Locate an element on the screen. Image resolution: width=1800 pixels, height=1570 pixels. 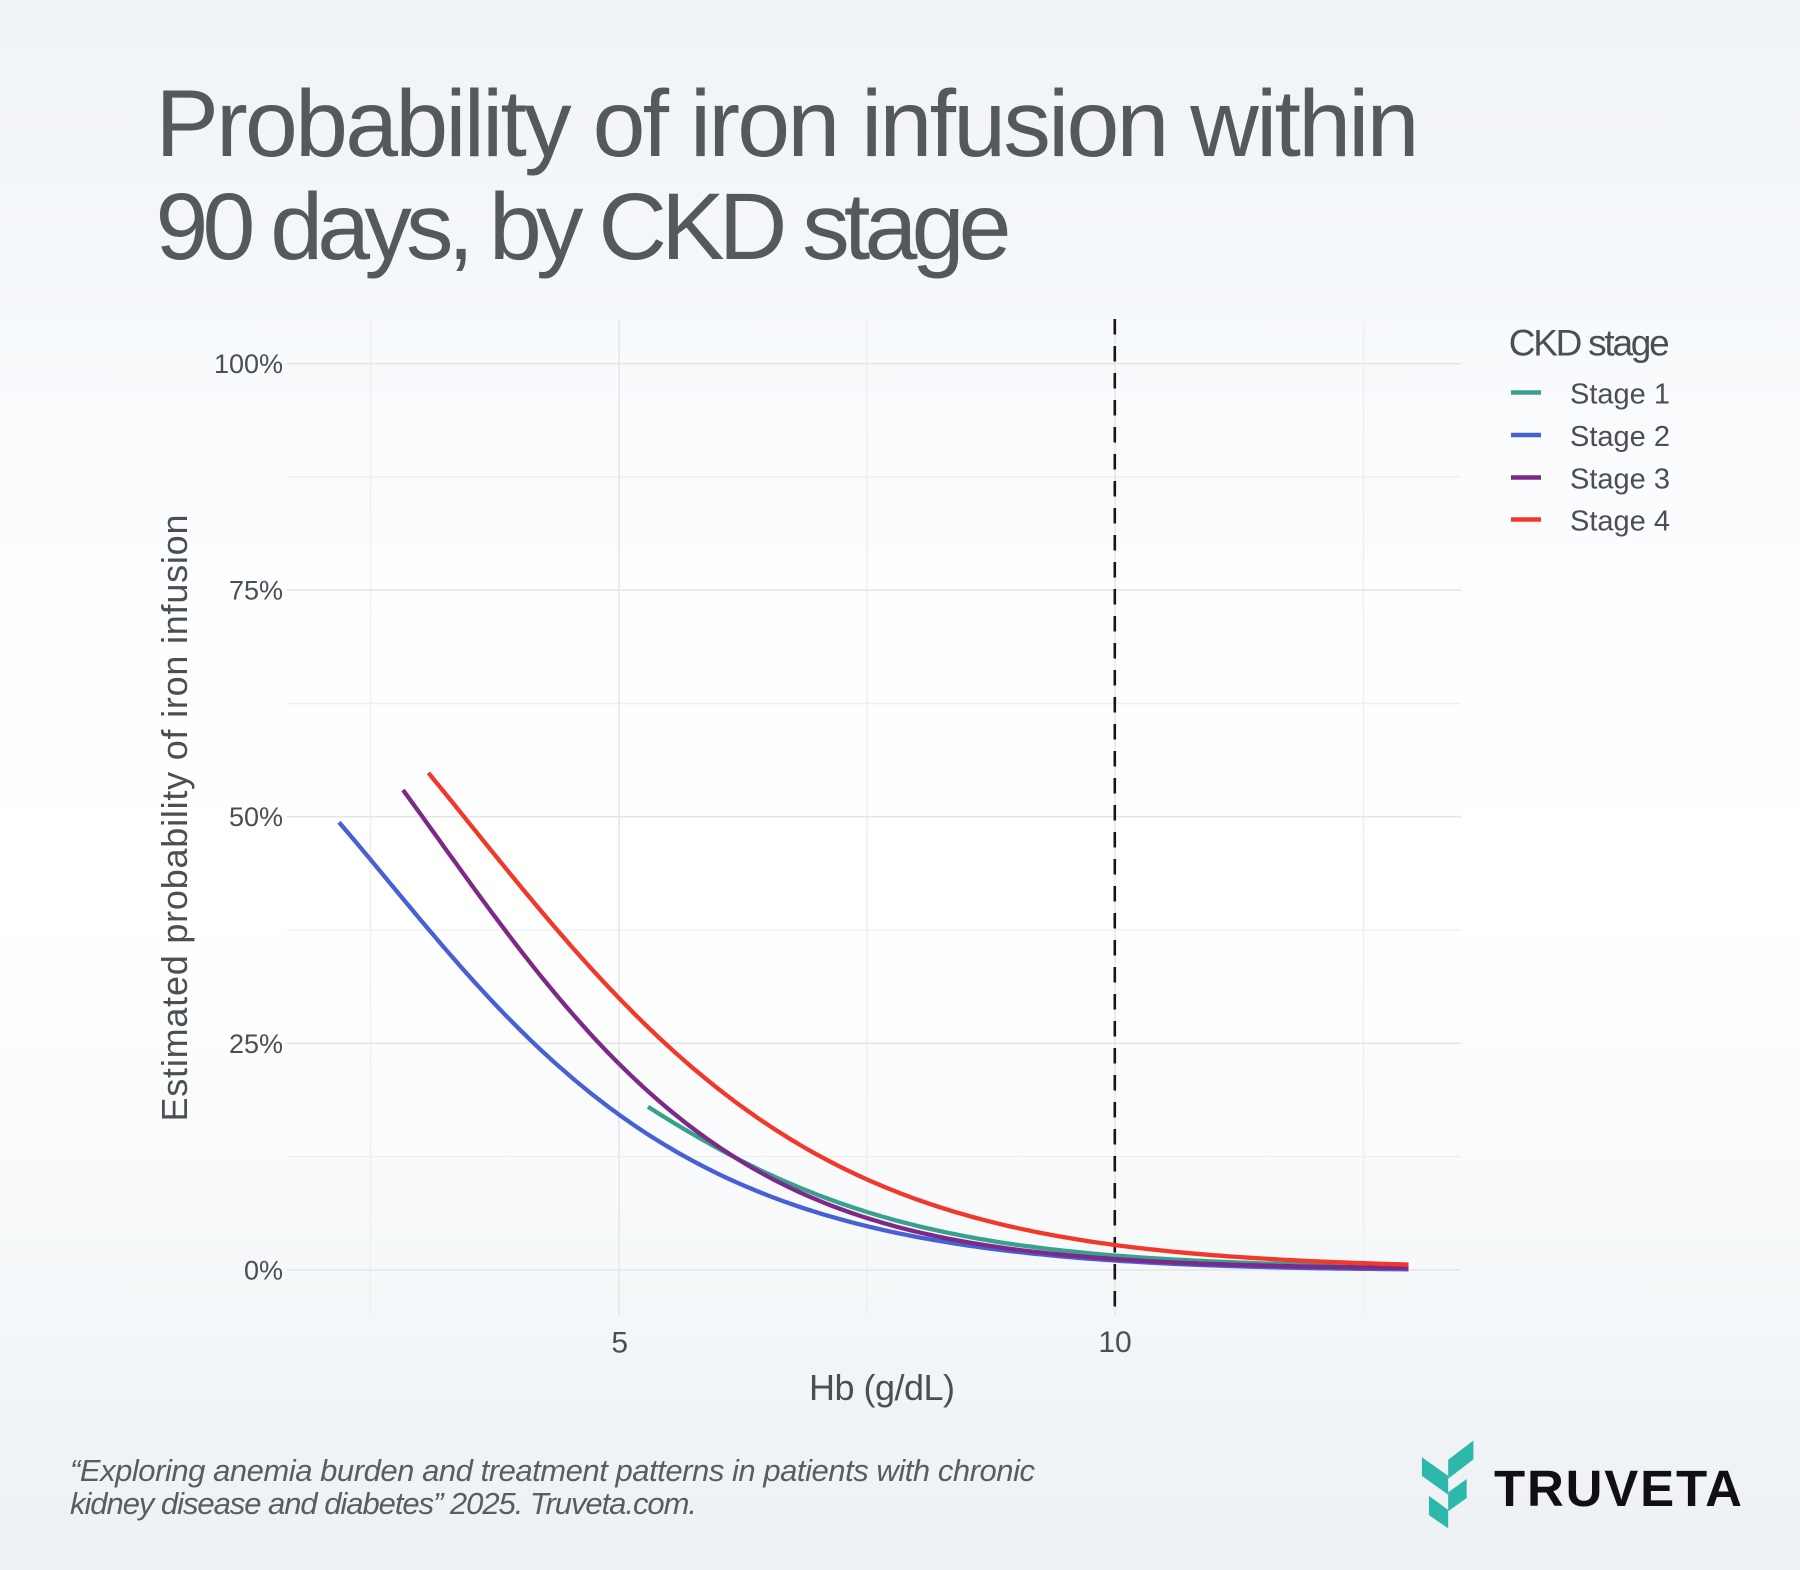
svg-text: 90 days, by CKD stage is located at coordinates (584, 227).